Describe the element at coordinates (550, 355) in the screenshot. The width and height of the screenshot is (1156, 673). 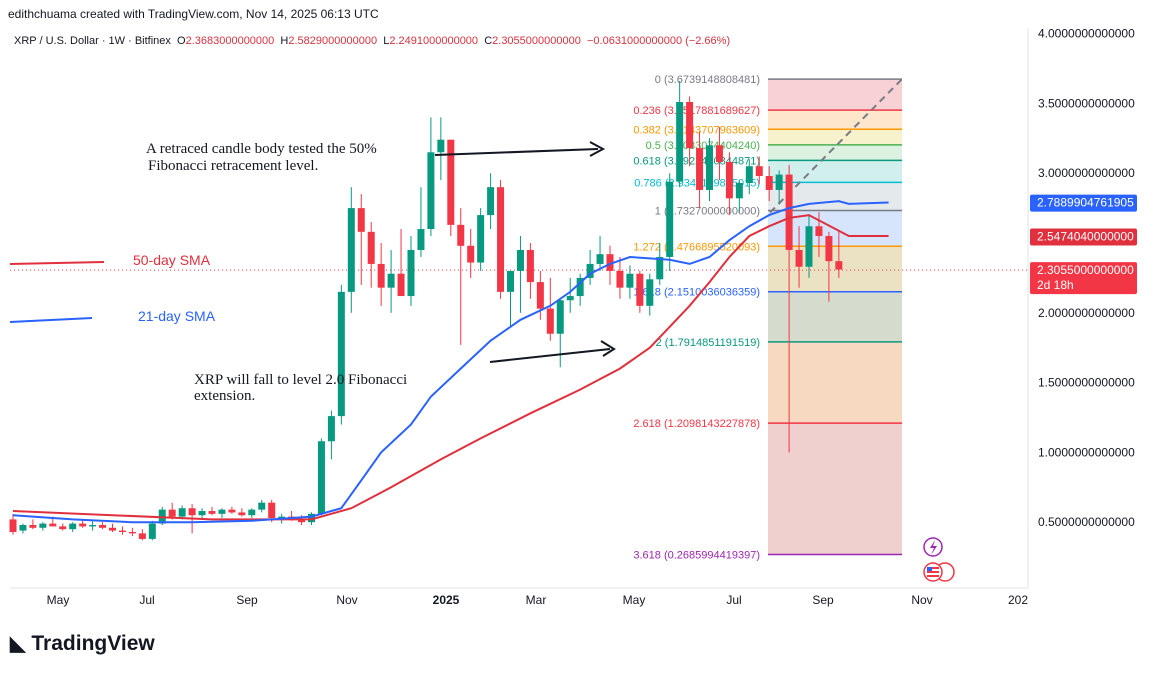
I see `annotation-arrow` at that location.